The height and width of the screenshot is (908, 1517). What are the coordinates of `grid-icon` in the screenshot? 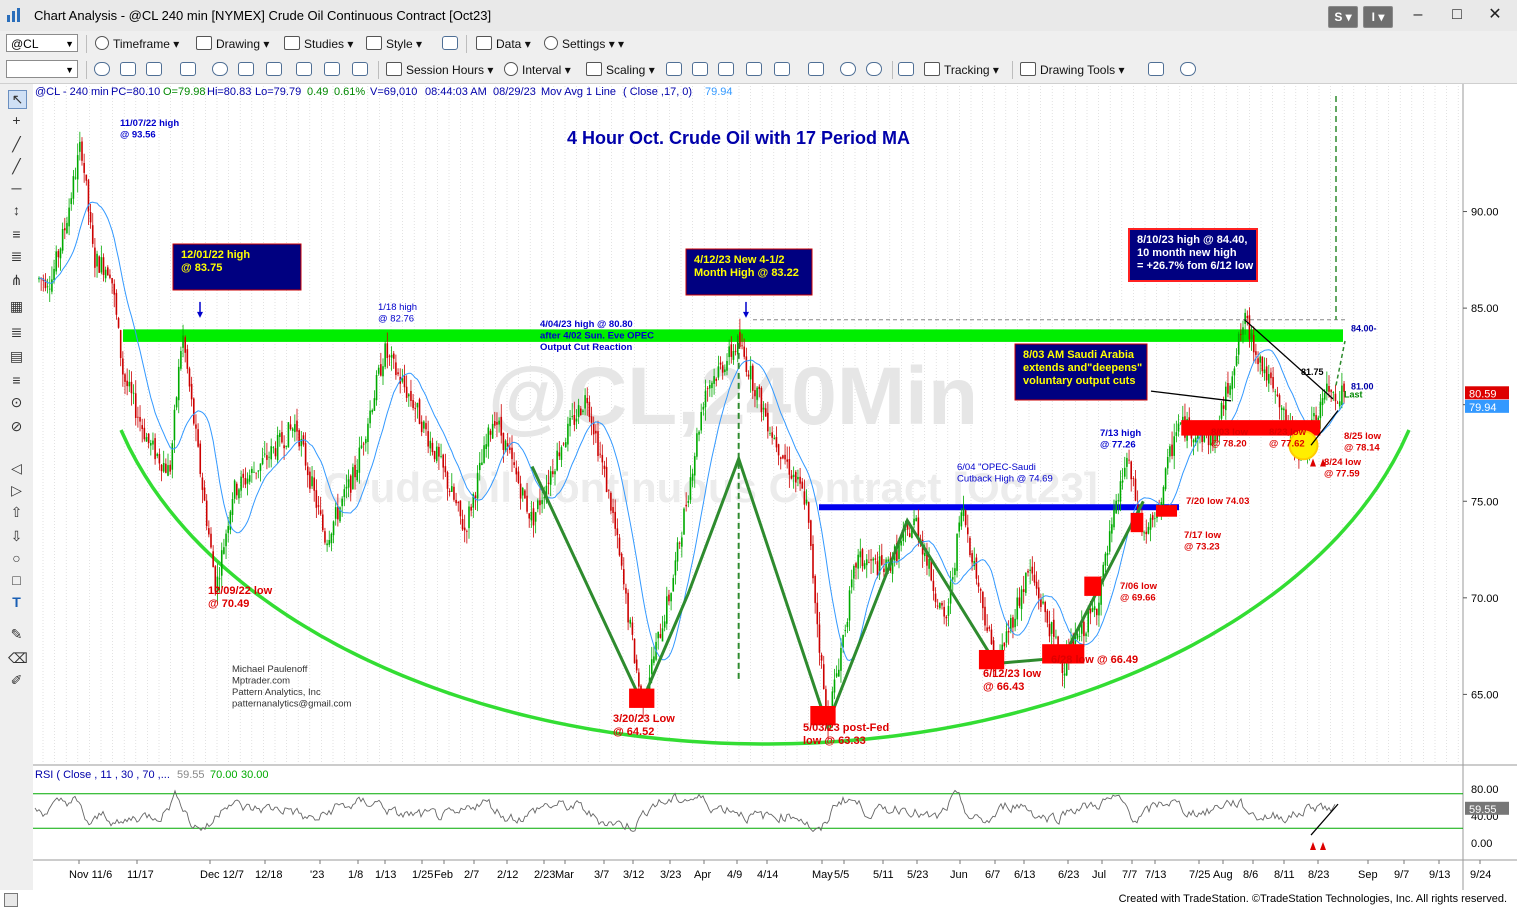 It's located at (188, 69).